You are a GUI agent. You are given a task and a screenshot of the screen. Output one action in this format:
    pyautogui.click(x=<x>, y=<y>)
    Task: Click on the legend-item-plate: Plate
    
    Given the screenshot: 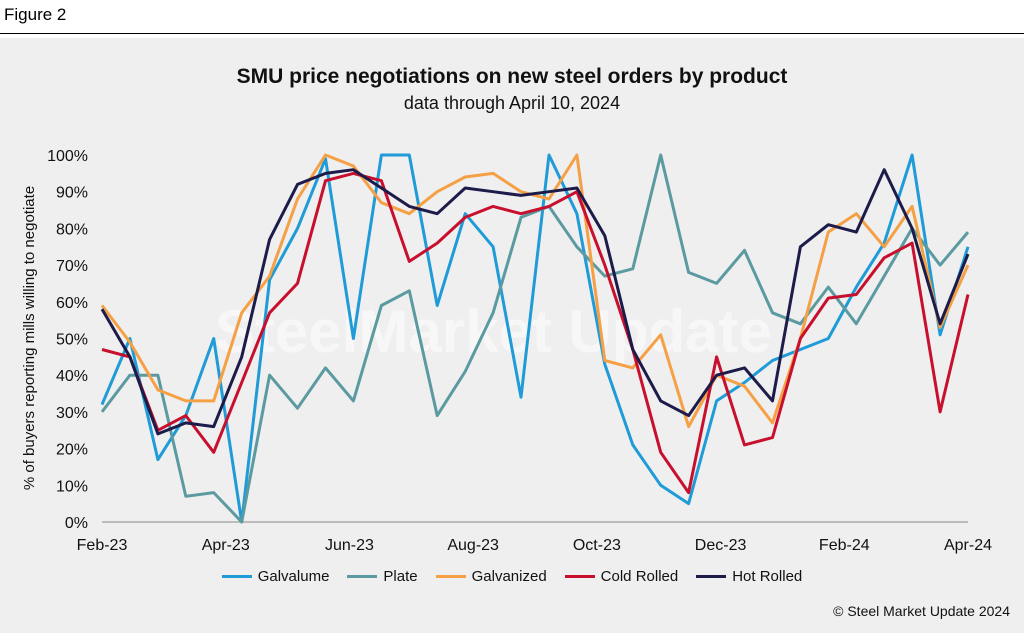 What is the action you would take?
    pyautogui.click(x=382, y=576)
    